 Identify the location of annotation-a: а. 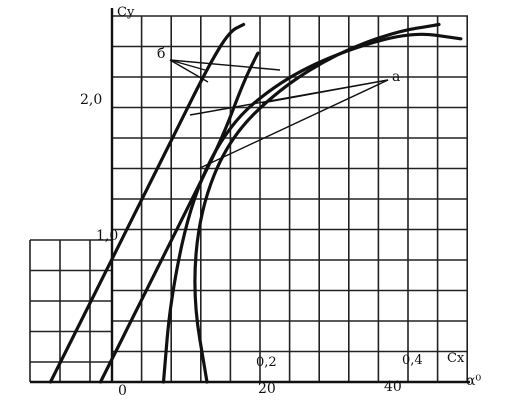
(396, 77).